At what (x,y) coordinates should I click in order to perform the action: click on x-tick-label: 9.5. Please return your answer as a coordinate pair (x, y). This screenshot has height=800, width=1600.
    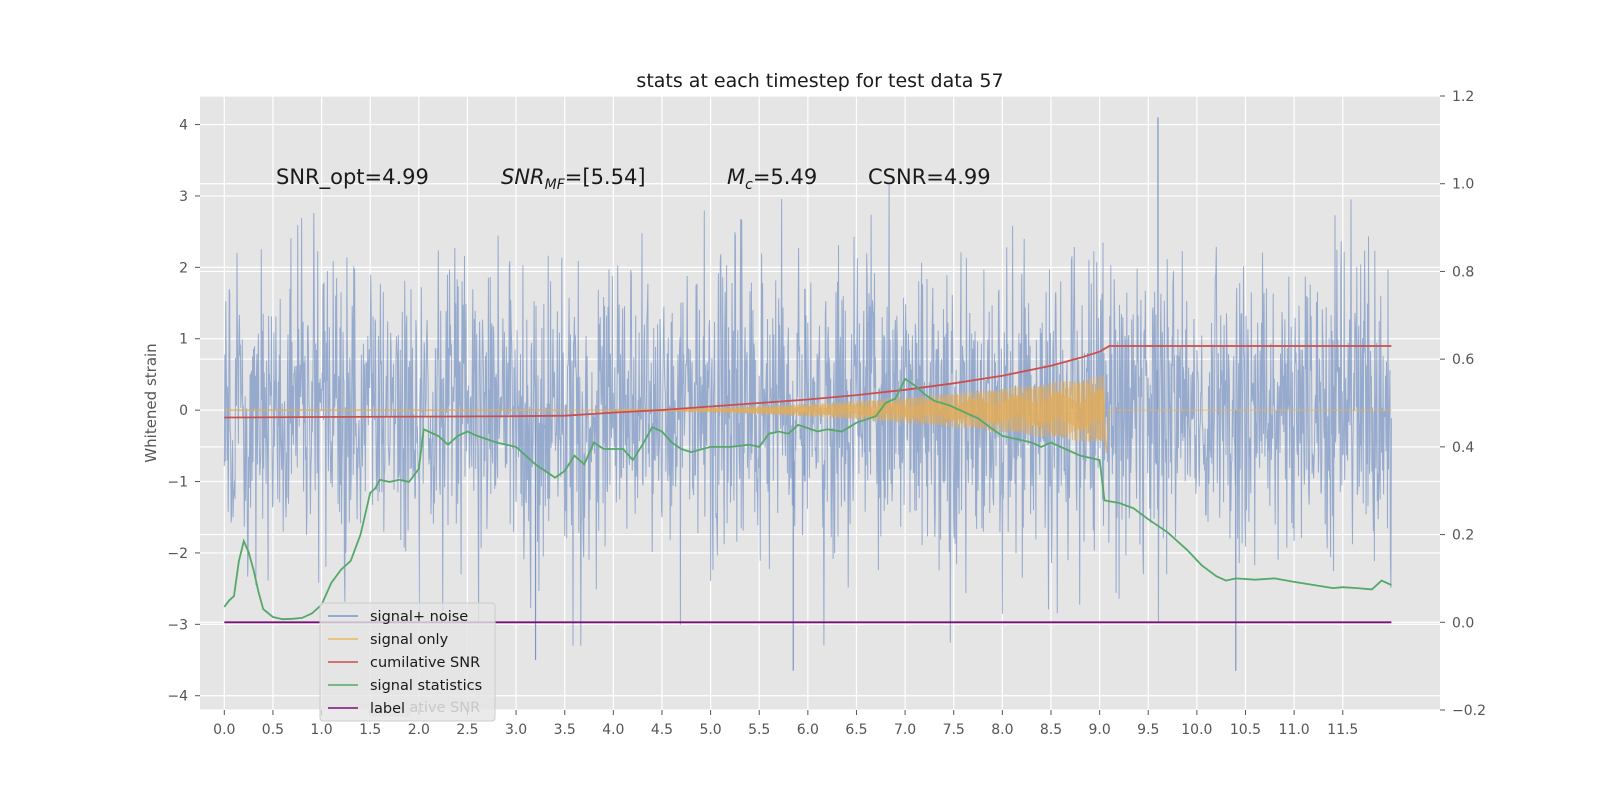
    Looking at the image, I should click on (1148, 730).